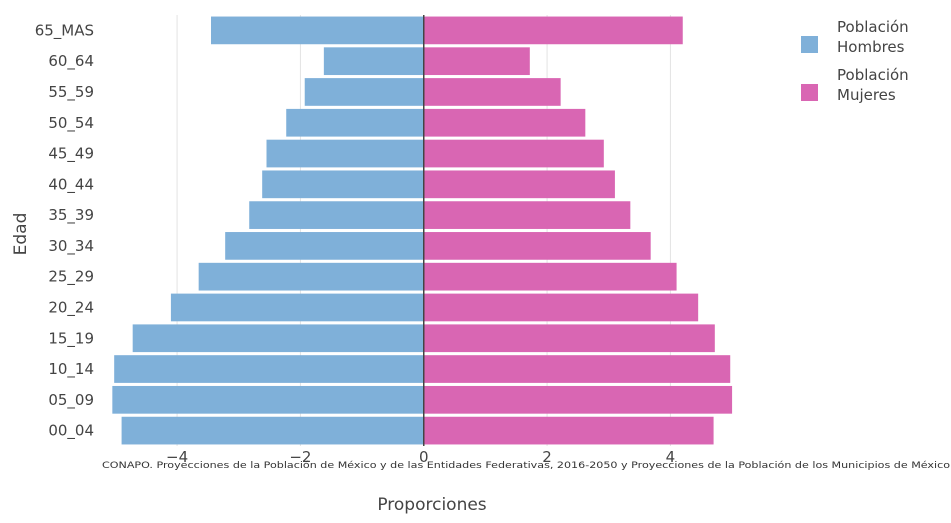 The width and height of the screenshot is (951, 523). Describe the element at coordinates (71, 431) in the screenshot. I see `y-tick-label: 00_04` at that location.